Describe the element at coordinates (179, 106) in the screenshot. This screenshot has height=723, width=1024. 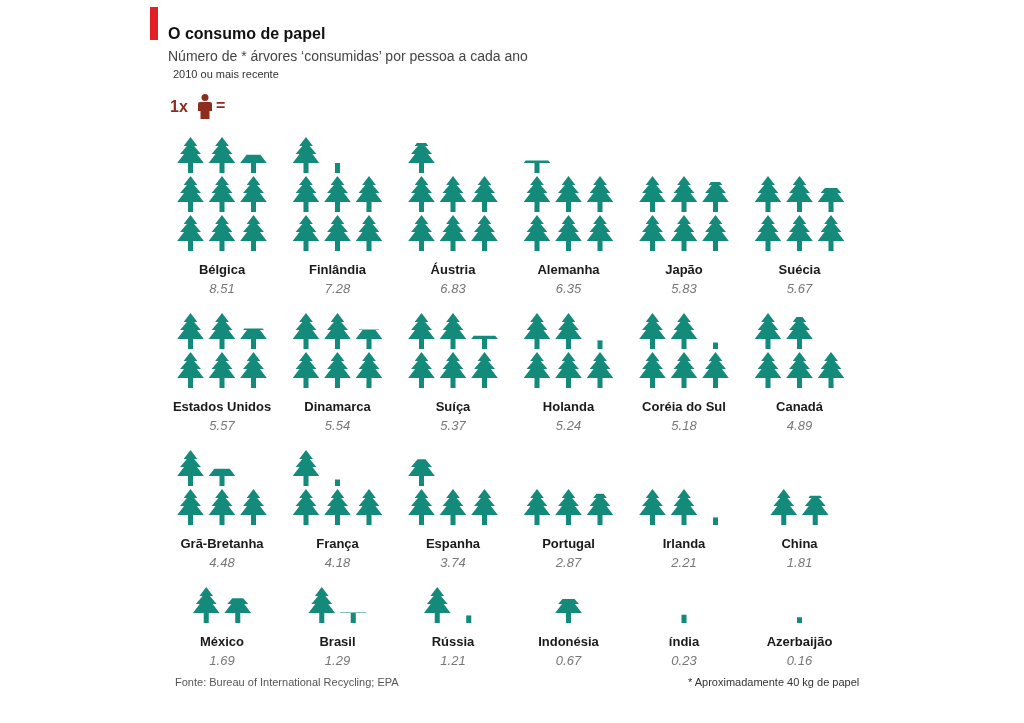
I see `text: 1x` at that location.